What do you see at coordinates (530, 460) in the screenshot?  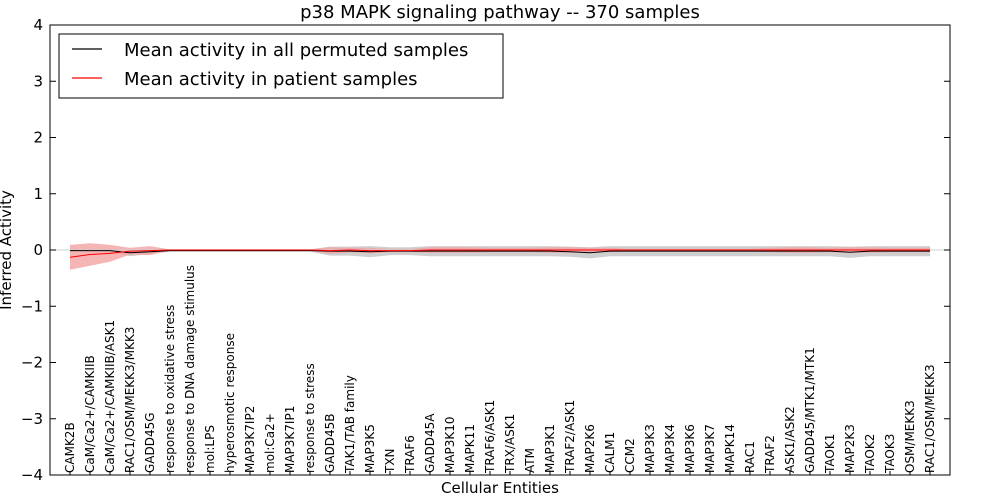 I see `x-tick-label: ATM` at bounding box center [530, 460].